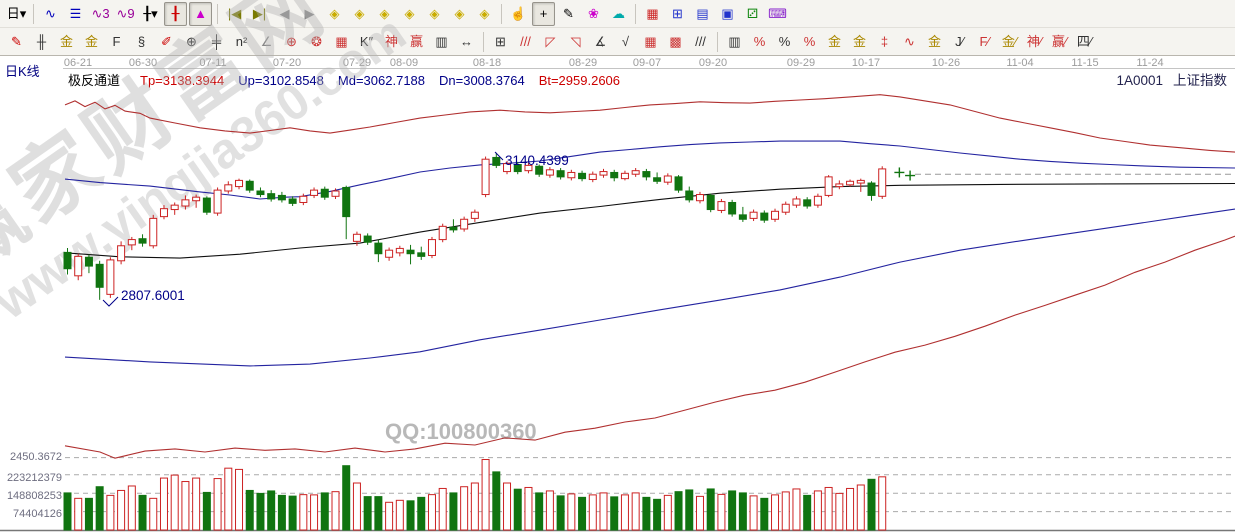 This screenshot has width=1235, height=532. What do you see at coordinates (677, 13) in the screenshot?
I see `calculator-button: ⊞` at bounding box center [677, 13].